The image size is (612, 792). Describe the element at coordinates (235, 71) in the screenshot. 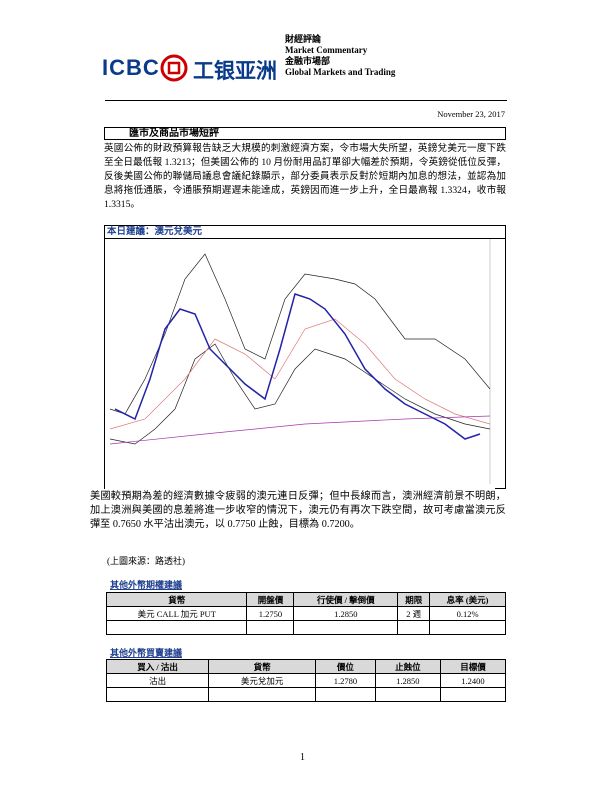

I see `logo-cn: 工银亚洲` at that location.